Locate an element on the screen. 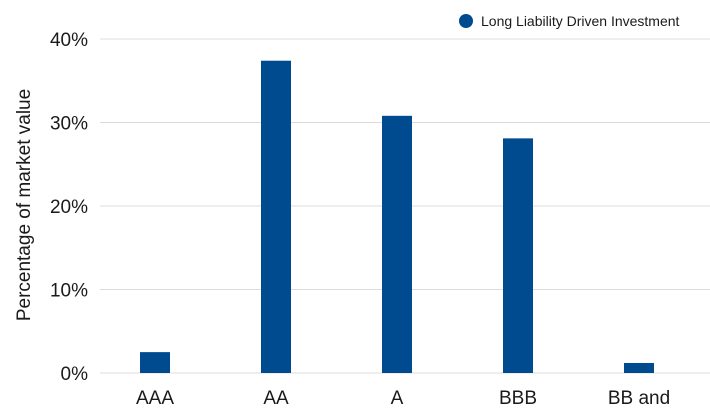  bar-a is located at coordinates (397, 244).